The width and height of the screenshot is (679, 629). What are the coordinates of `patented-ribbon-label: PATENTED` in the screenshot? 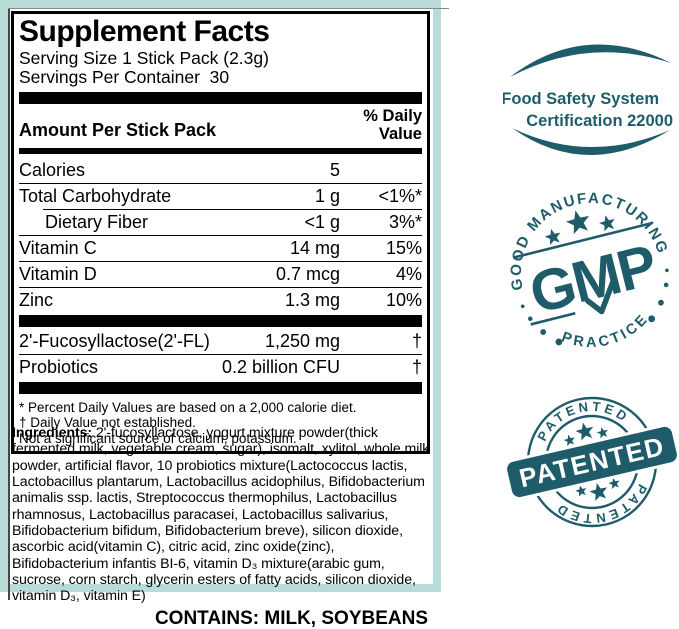 It's located at (591, 462).